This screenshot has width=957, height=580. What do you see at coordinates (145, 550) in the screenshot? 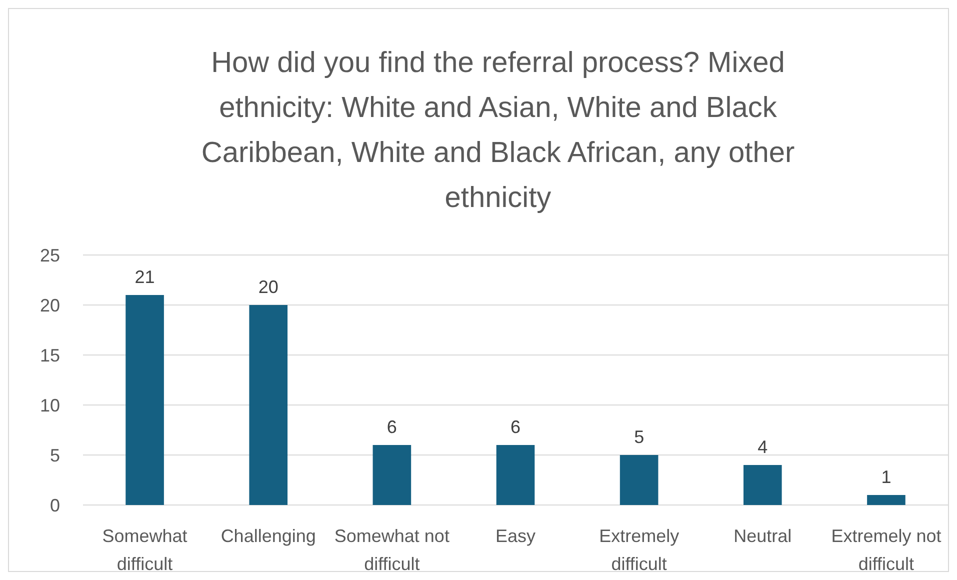
I see `x-tick-label: Somewhat difficult` at bounding box center [145, 550].